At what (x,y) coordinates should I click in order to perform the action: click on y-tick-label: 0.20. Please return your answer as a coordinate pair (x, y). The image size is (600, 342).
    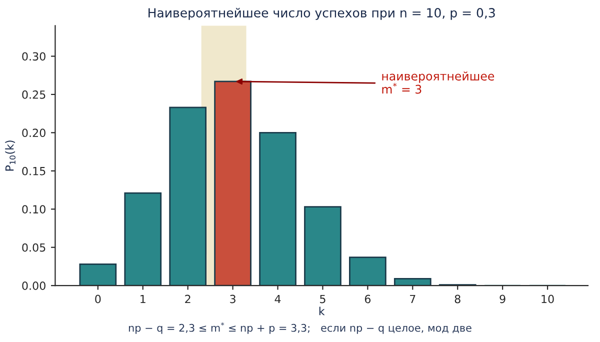
    Looking at the image, I should click on (34, 133).